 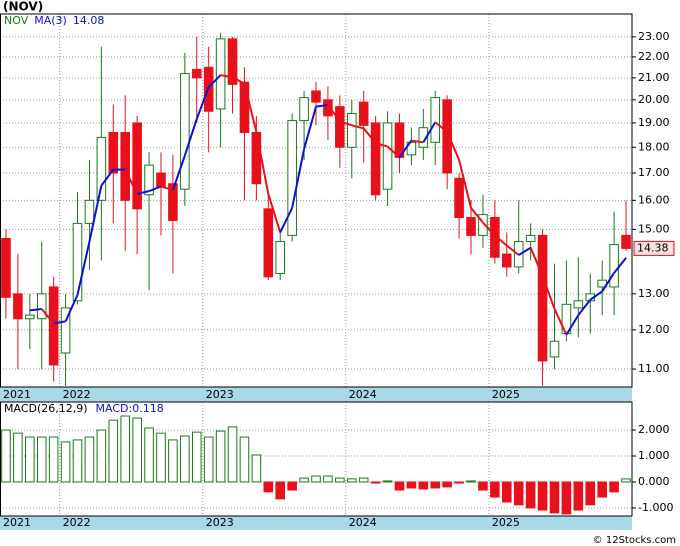 What do you see at coordinates (654, 248) in the screenshot?
I see `last-price-box` at bounding box center [654, 248].